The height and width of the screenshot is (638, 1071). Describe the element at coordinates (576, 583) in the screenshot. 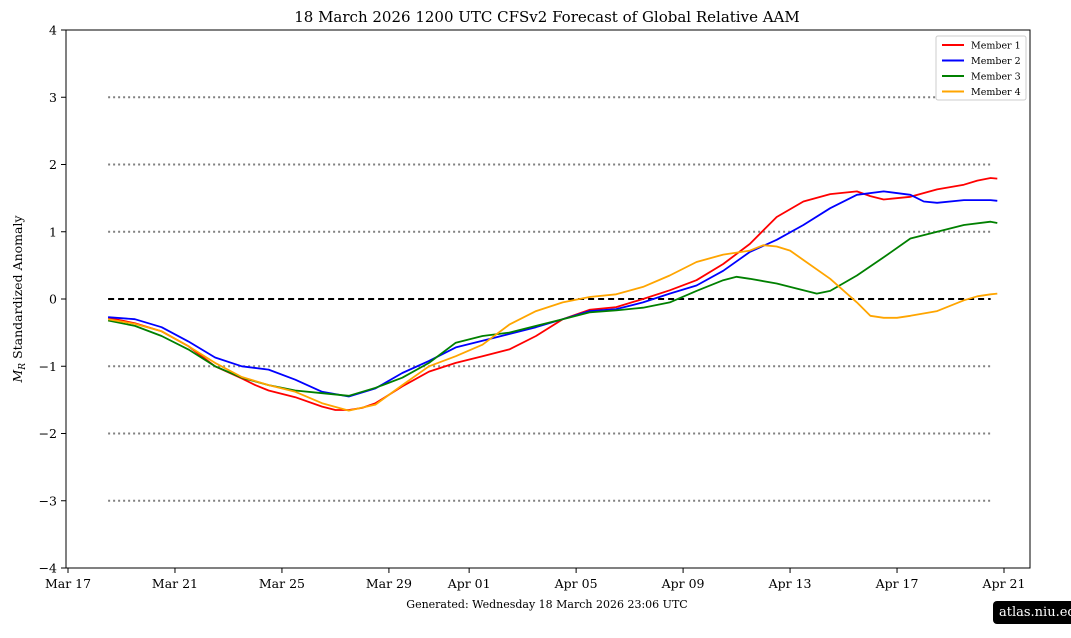

I see `x-tick-label: Apr 05` at that location.